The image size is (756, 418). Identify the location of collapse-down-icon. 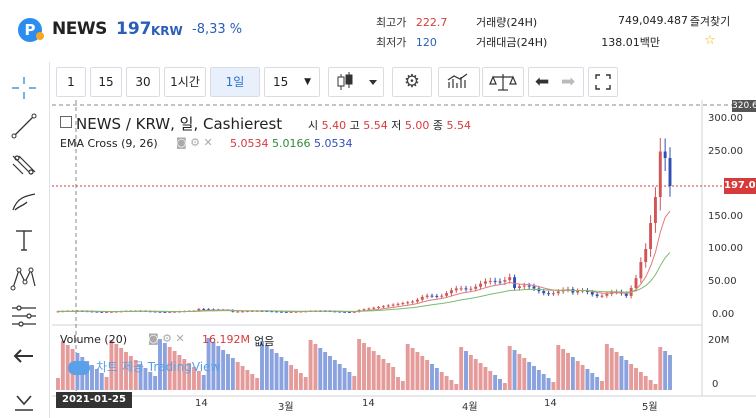
(24, 402).